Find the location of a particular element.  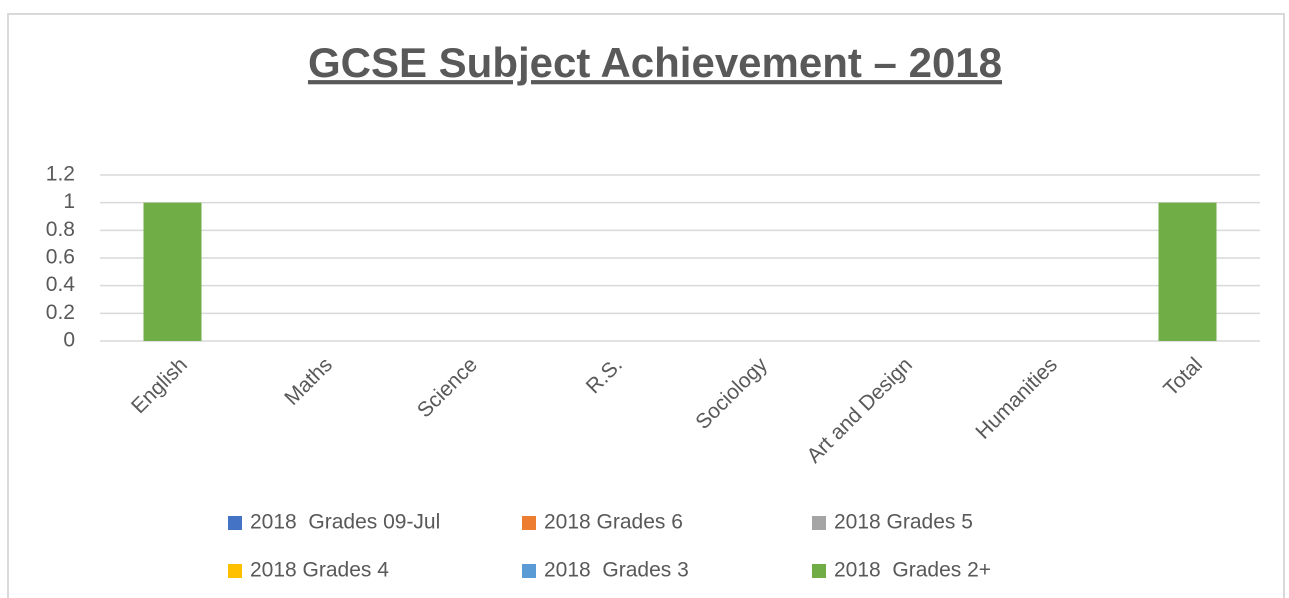

y-tick-label: 0.6 is located at coordinates (60, 257).